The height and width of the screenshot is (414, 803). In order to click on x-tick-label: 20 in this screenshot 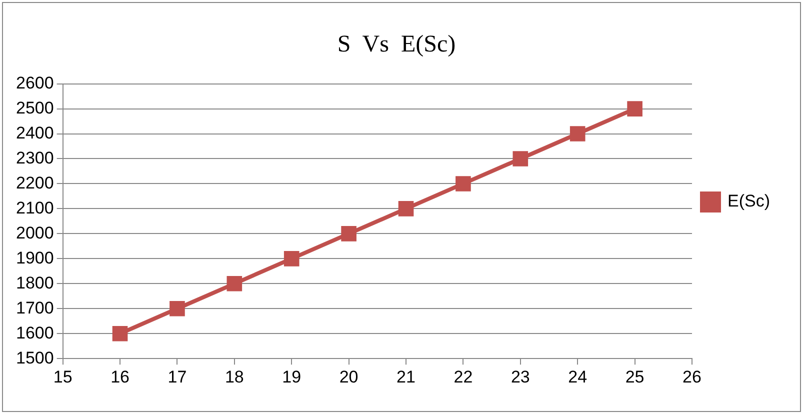, I will do `click(348, 376)`.